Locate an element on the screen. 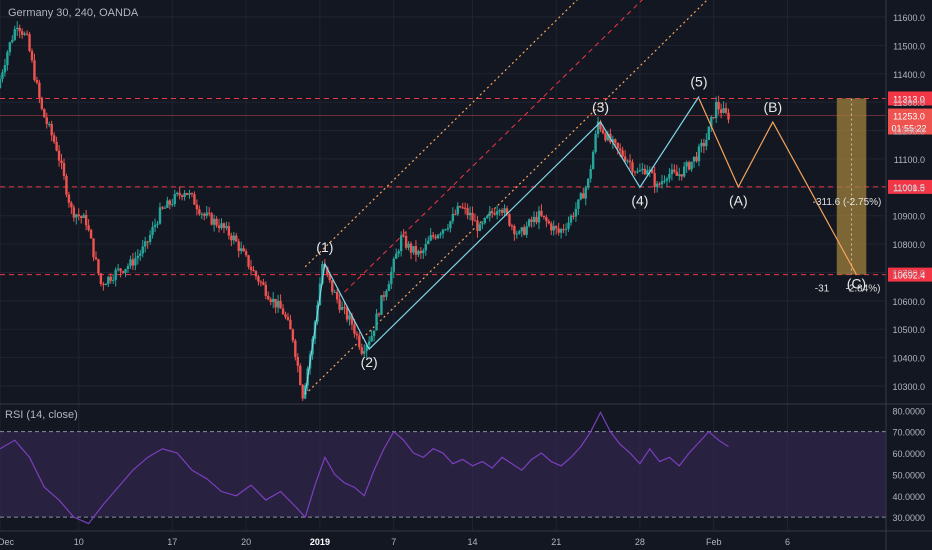 The image size is (932, 550). wave-label: (B) is located at coordinates (772, 107).